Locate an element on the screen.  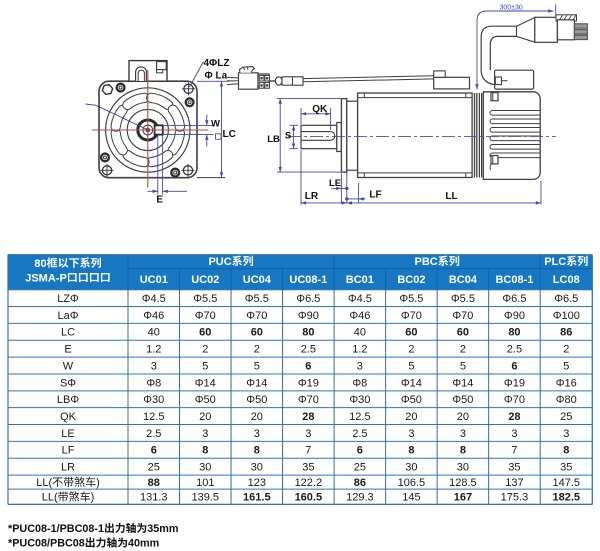
svg-text: 86 is located at coordinates (360, 483).